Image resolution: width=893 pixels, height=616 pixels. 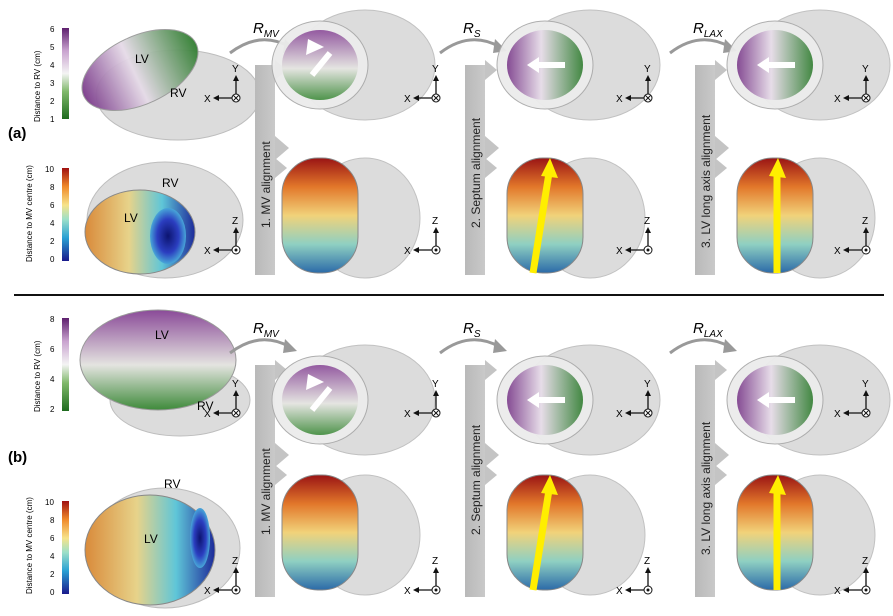 I want to click on heart-original-bottom-b: LV RV, so click(x=162, y=543).